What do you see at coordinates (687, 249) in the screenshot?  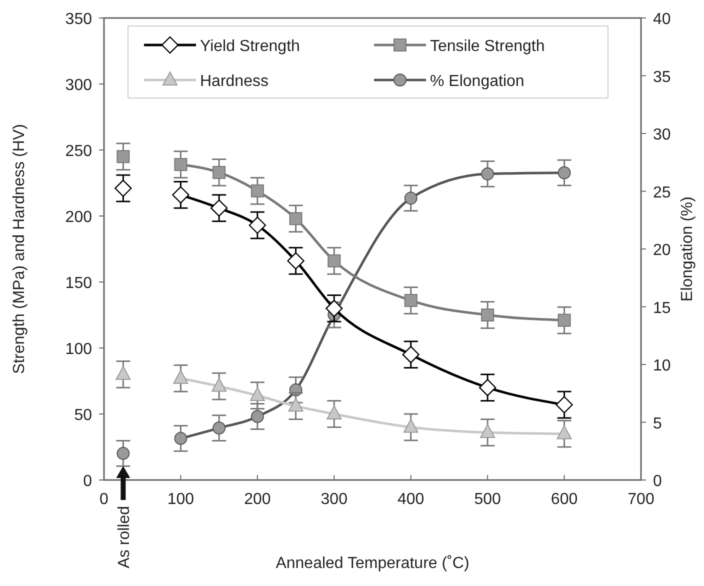 I see `y2-axis-title: Elongation (%)` at bounding box center [687, 249].